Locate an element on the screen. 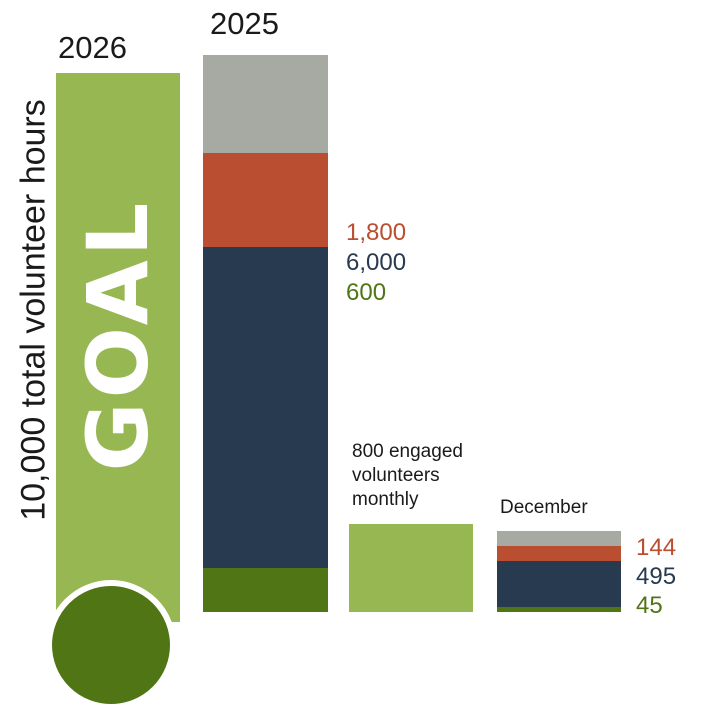 The height and width of the screenshot is (710, 718). engaged-line-3: monthly is located at coordinates (385, 499).